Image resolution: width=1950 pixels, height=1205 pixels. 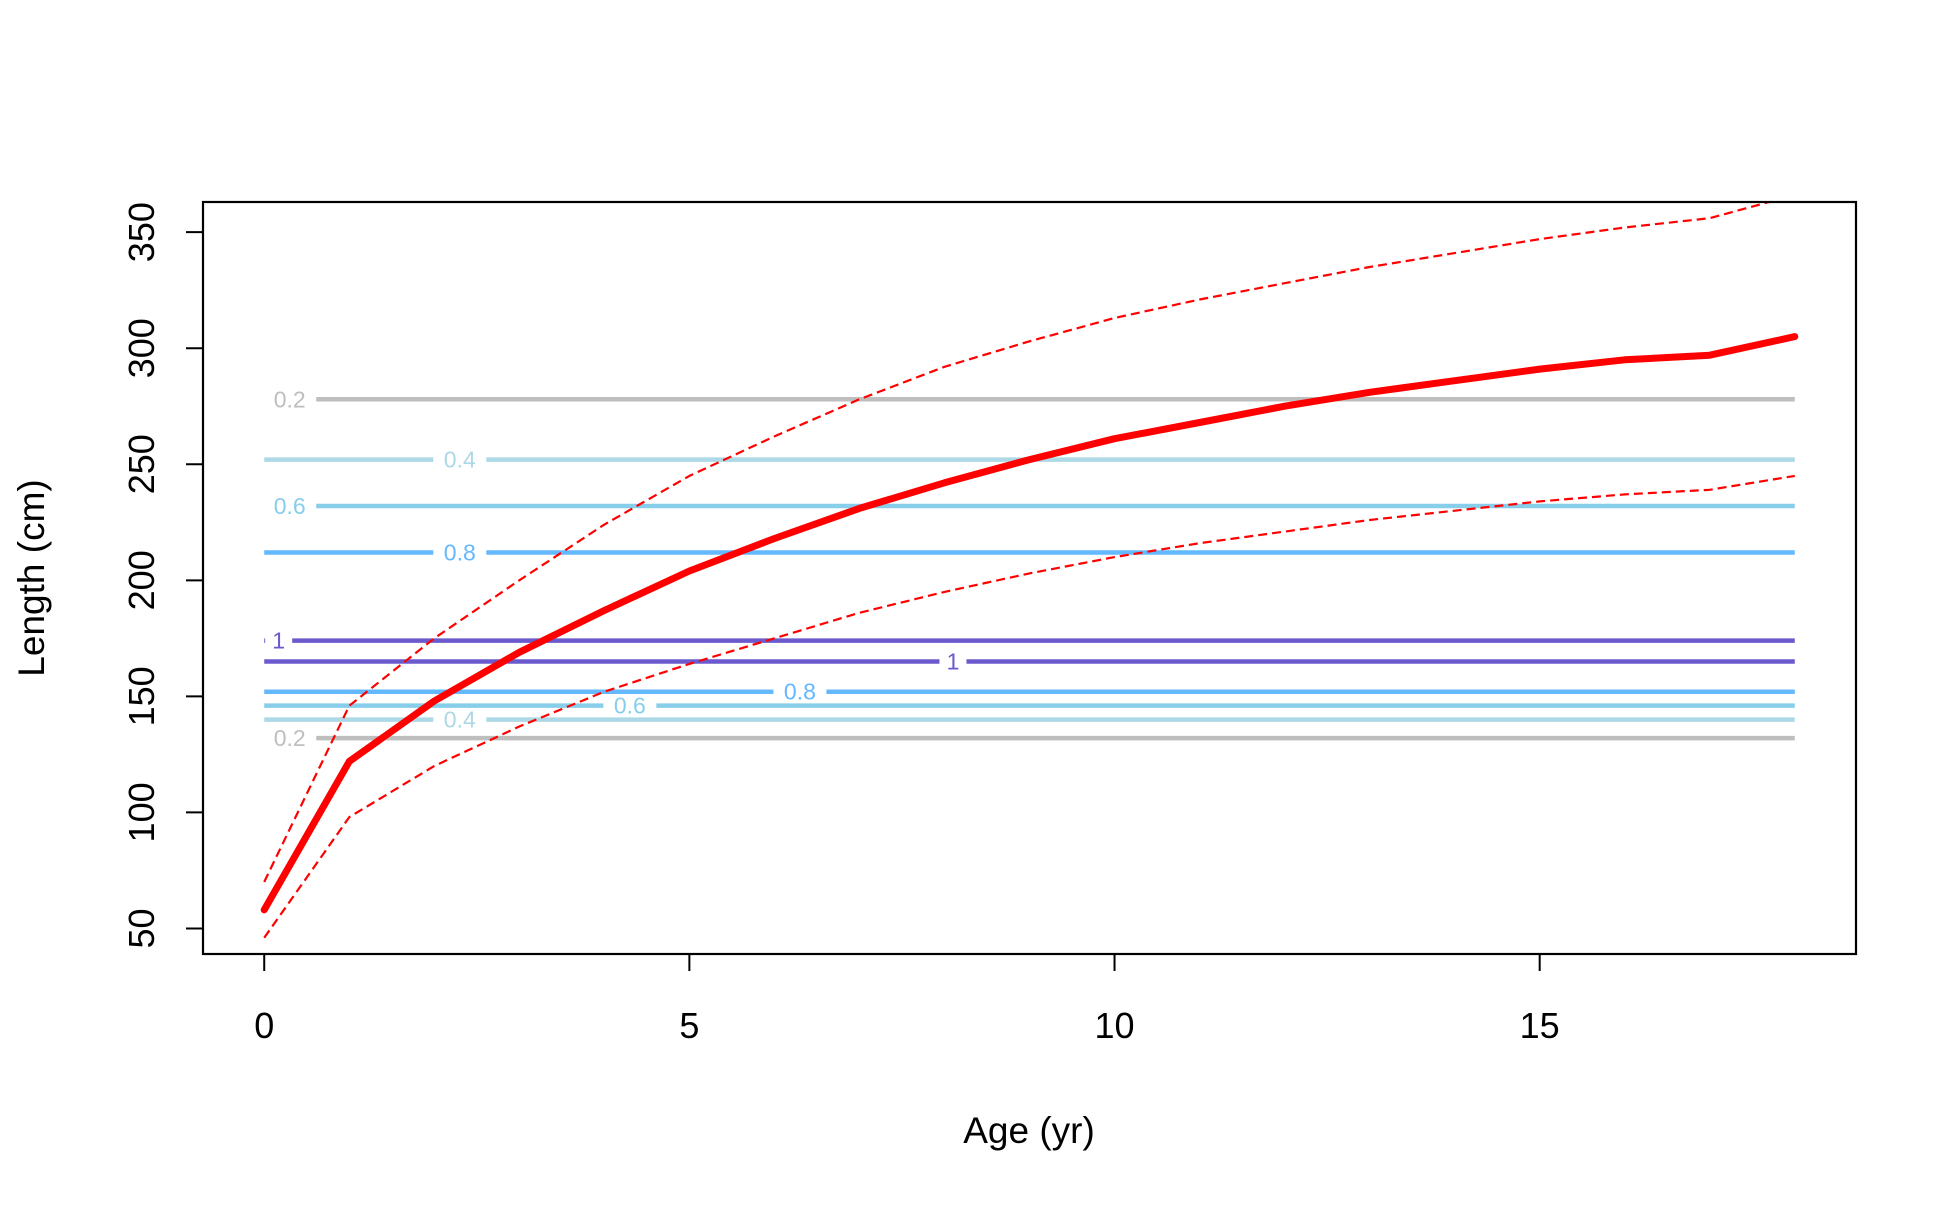 I want to click on x-tick-label: 0, so click(x=264, y=1025).